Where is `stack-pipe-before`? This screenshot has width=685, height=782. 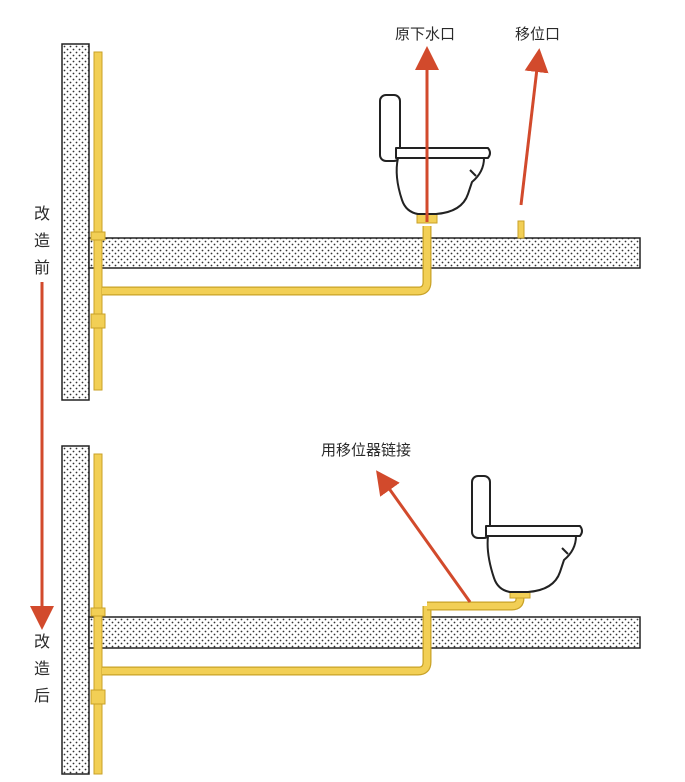
stack-pipe-before is located at coordinates (98, 221).